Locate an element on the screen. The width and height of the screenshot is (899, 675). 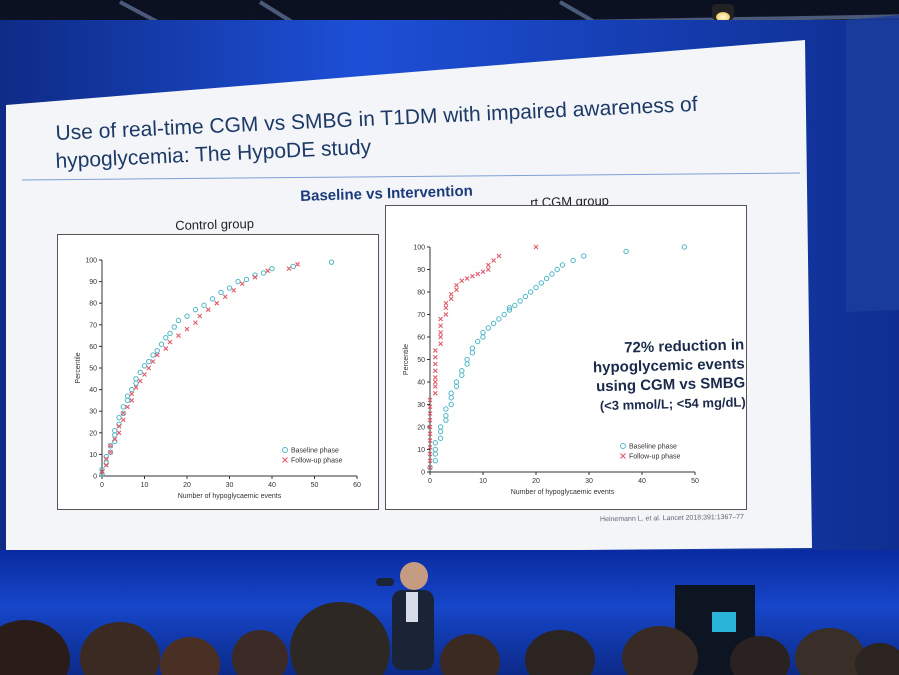
y-tick-label: 50 is located at coordinates (93, 369).